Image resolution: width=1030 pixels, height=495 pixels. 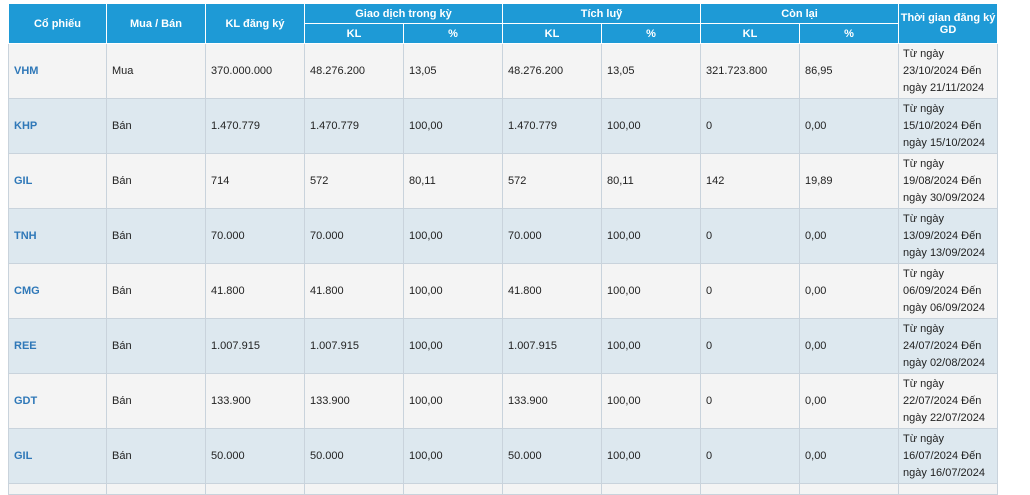 I want to click on header-cum-pct: %, so click(x=651, y=33).